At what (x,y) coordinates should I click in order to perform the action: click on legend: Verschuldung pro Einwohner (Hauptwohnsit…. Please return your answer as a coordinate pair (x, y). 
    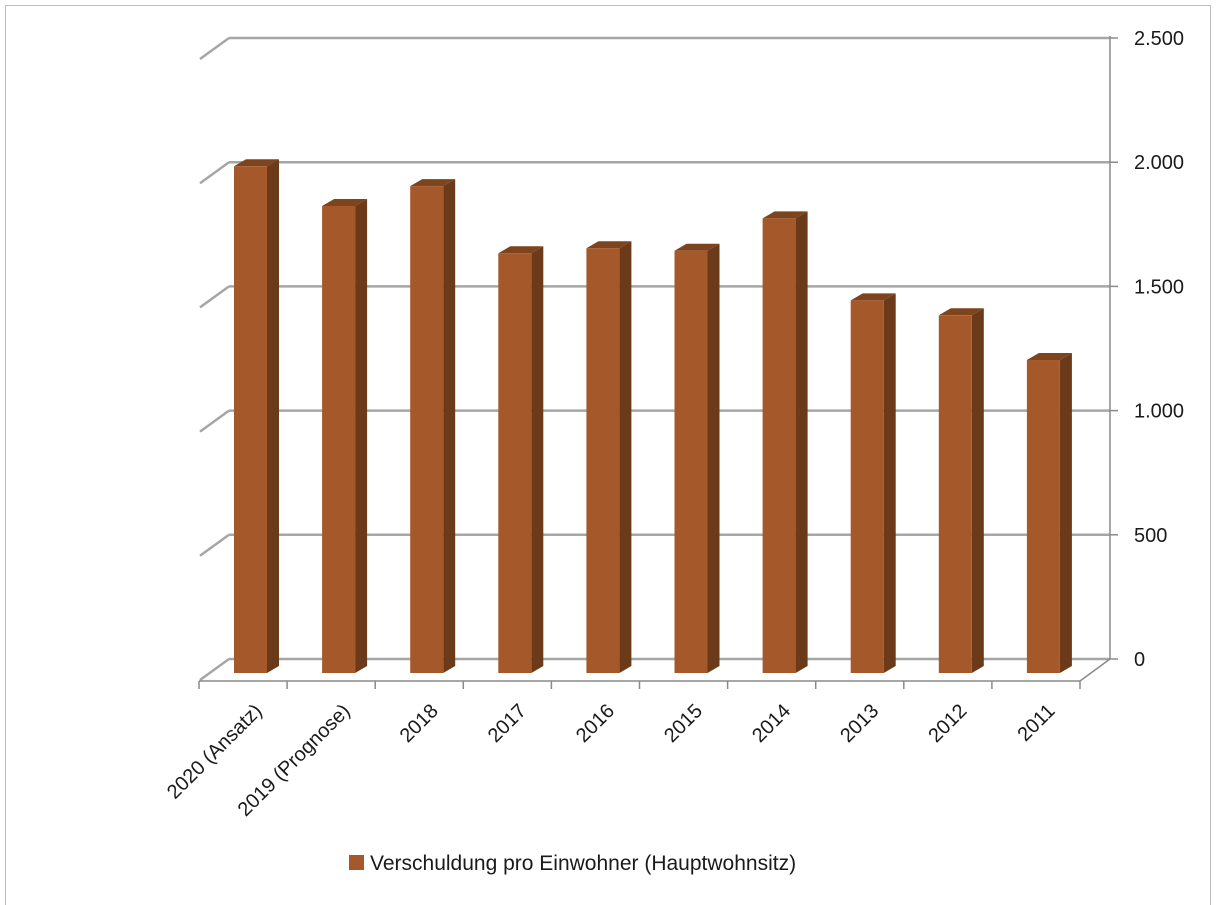
    Looking at the image, I should click on (572, 863).